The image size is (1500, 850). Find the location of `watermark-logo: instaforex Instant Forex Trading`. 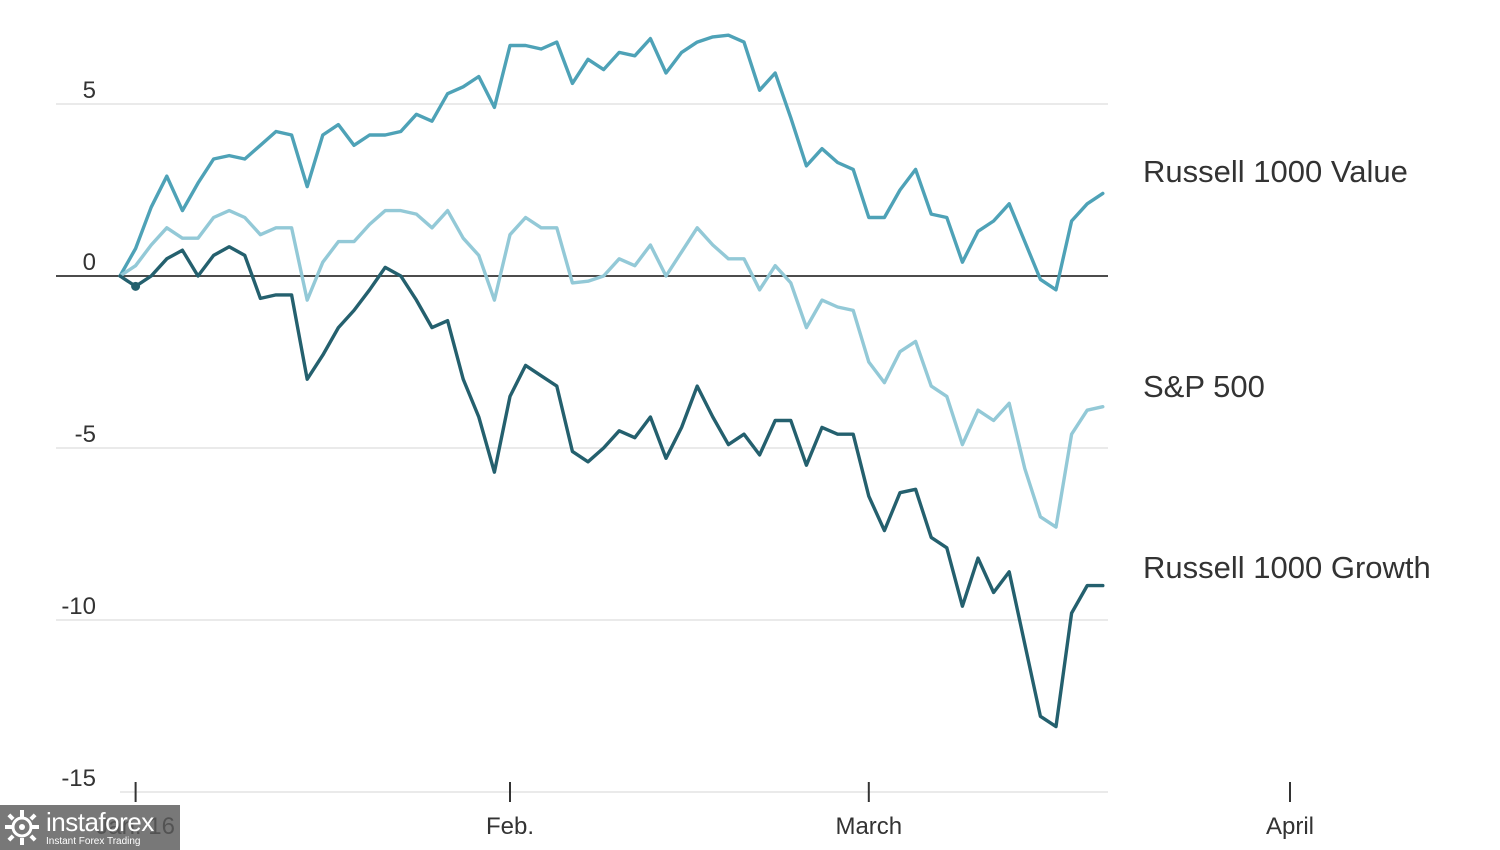

watermark-logo: instaforex Instant Forex Trading is located at coordinates (90, 827).